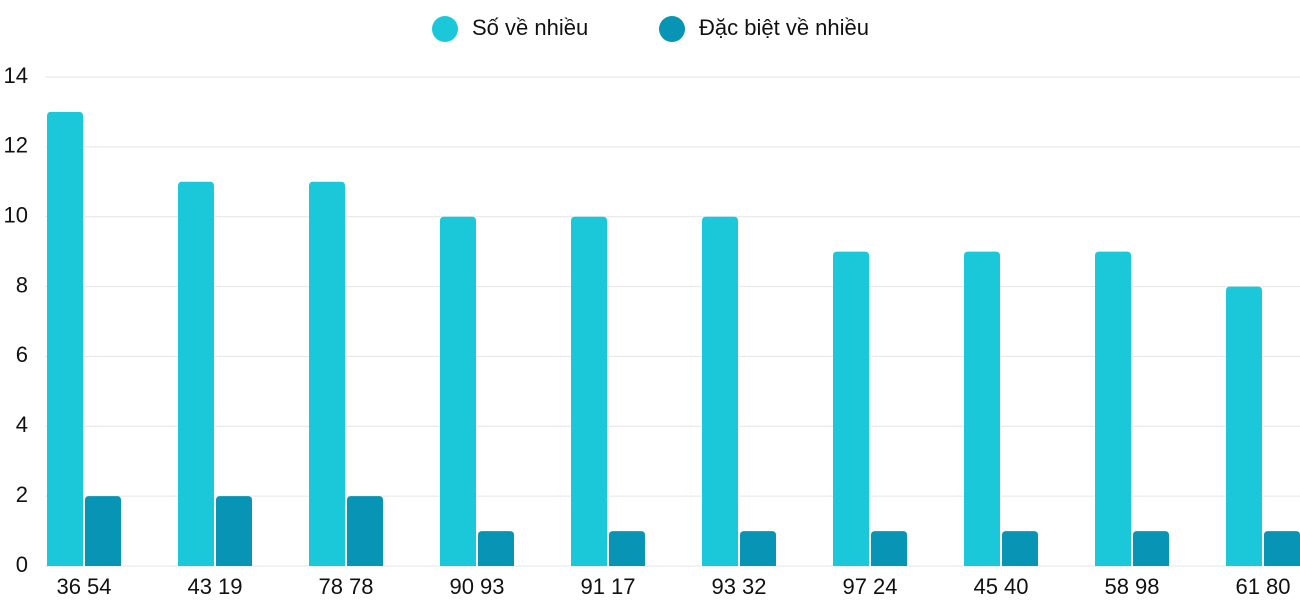 Image resolution: width=1300 pixels, height=600 pixels. Describe the element at coordinates (22, 424) in the screenshot. I see `y-tick-label: 4` at that location.